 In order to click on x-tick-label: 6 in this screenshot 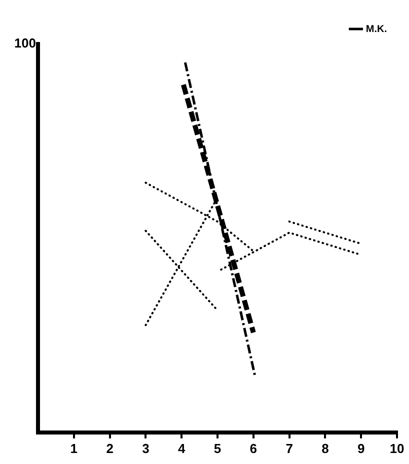, I will do `click(254, 448)`.